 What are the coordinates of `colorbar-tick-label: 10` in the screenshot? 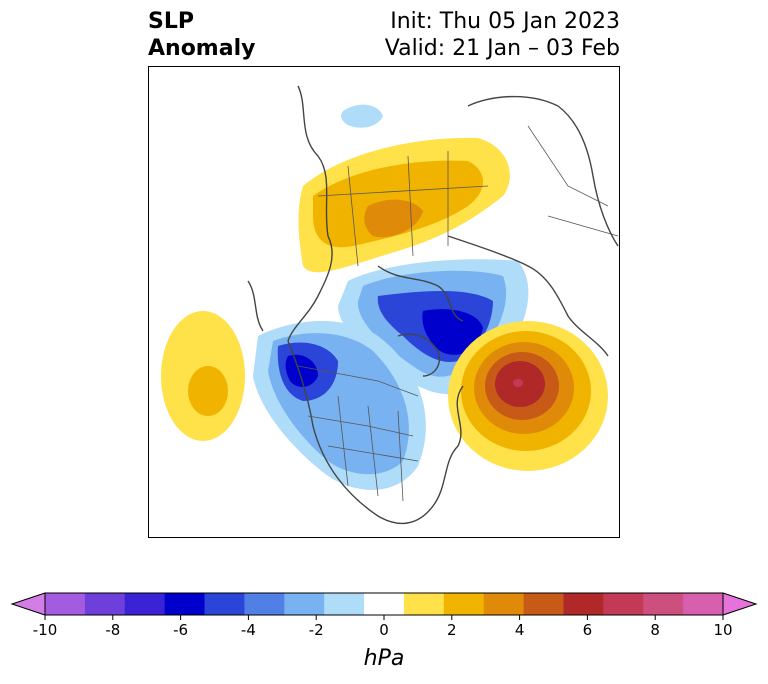 It's located at (722, 630).